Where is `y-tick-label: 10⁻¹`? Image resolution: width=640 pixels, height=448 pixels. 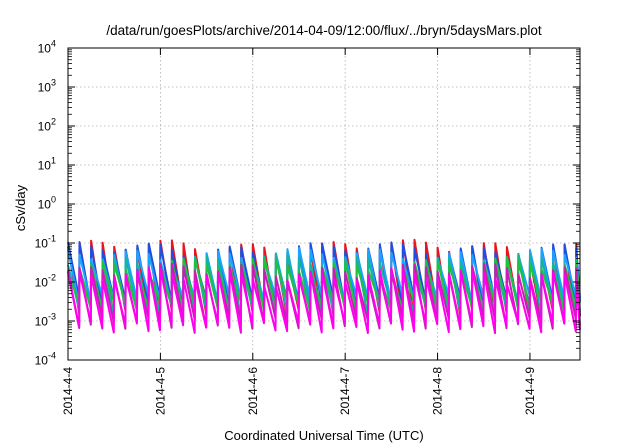 y-tick-label: 10⁻¹ is located at coordinates (45, 242).